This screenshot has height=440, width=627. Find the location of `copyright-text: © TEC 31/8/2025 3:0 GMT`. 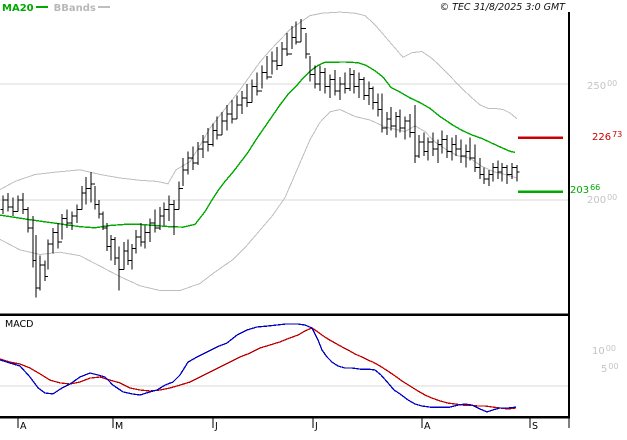

copyright-text: © TEC 31/8/2025 3:0 GMT is located at coordinates (502, 7).